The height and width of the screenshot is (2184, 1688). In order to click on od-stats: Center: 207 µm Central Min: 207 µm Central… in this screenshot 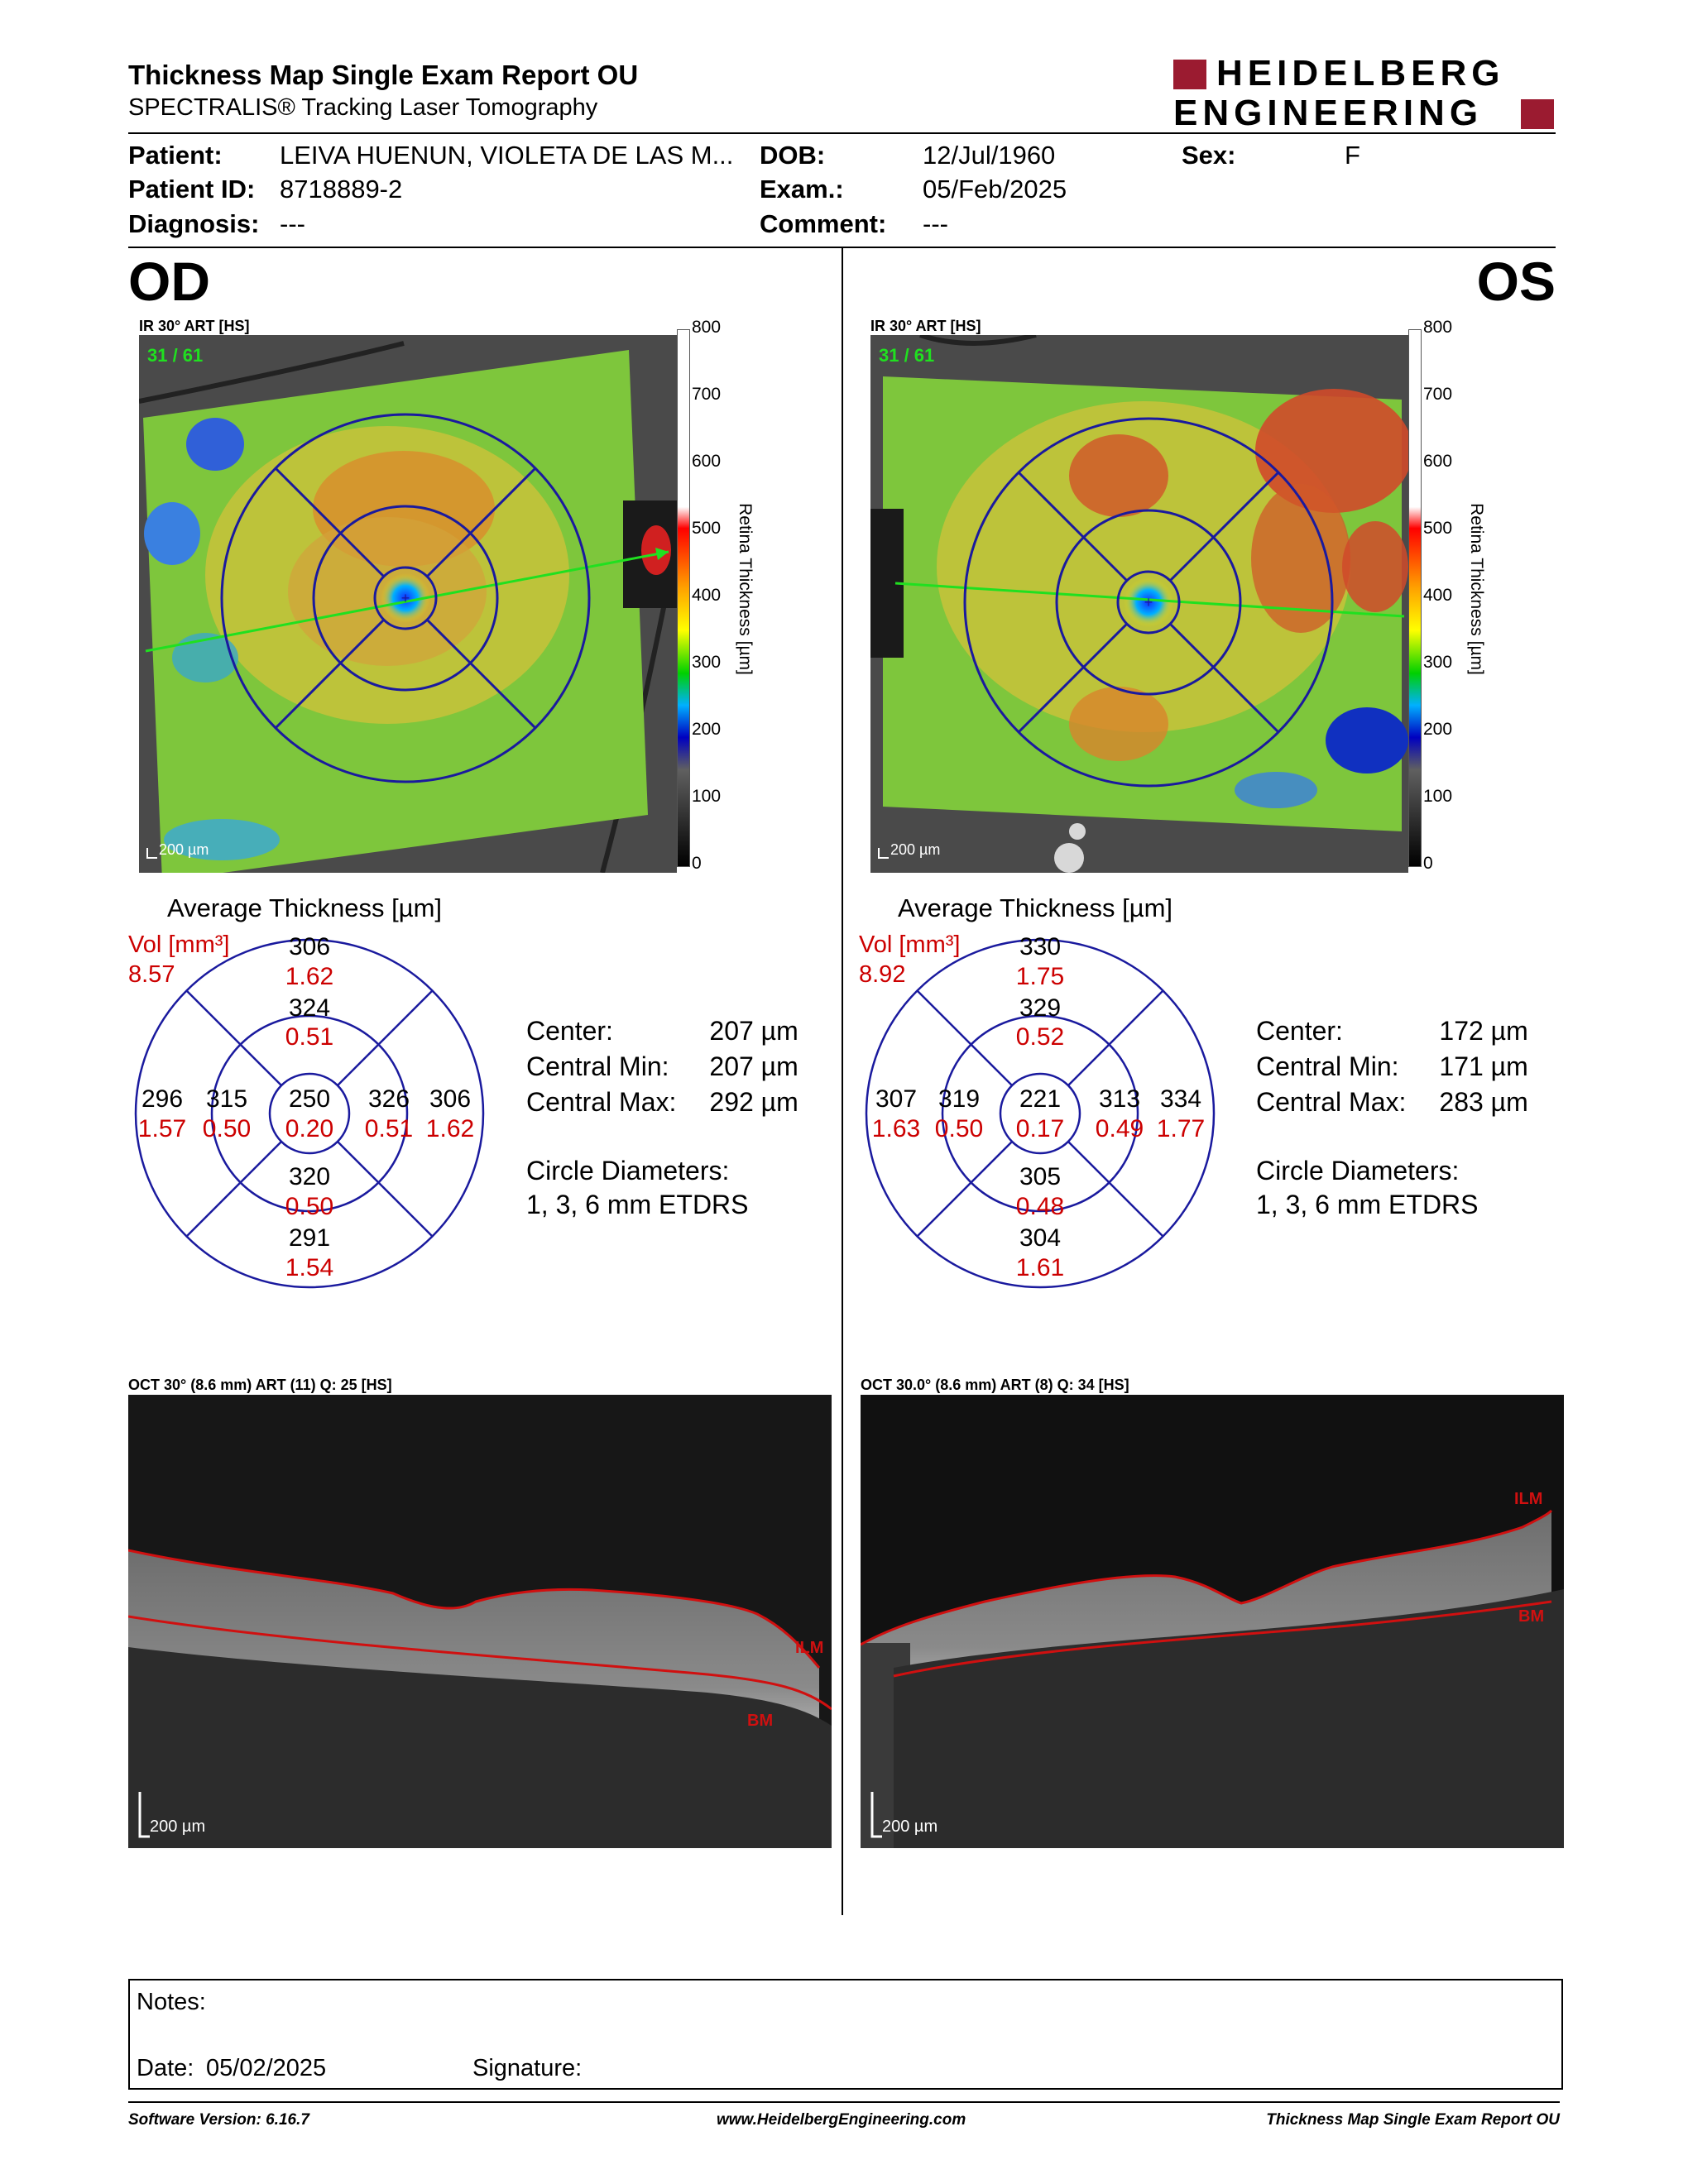, I will do `click(662, 1069)`.